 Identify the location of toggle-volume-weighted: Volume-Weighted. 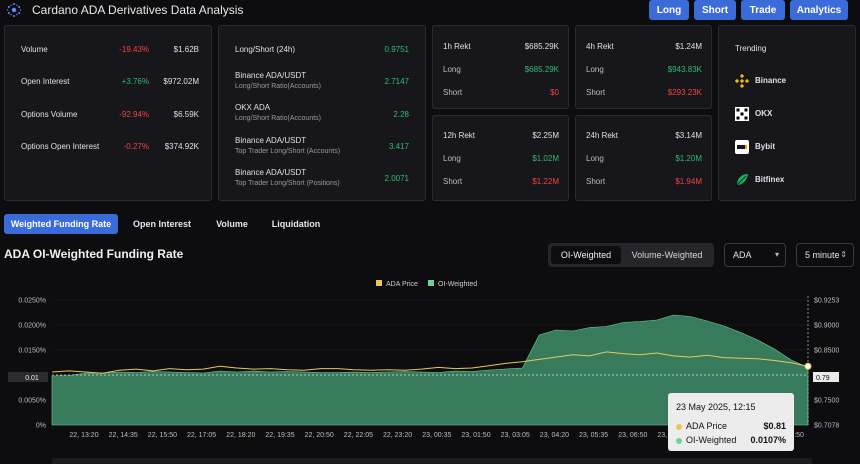
(667, 255).